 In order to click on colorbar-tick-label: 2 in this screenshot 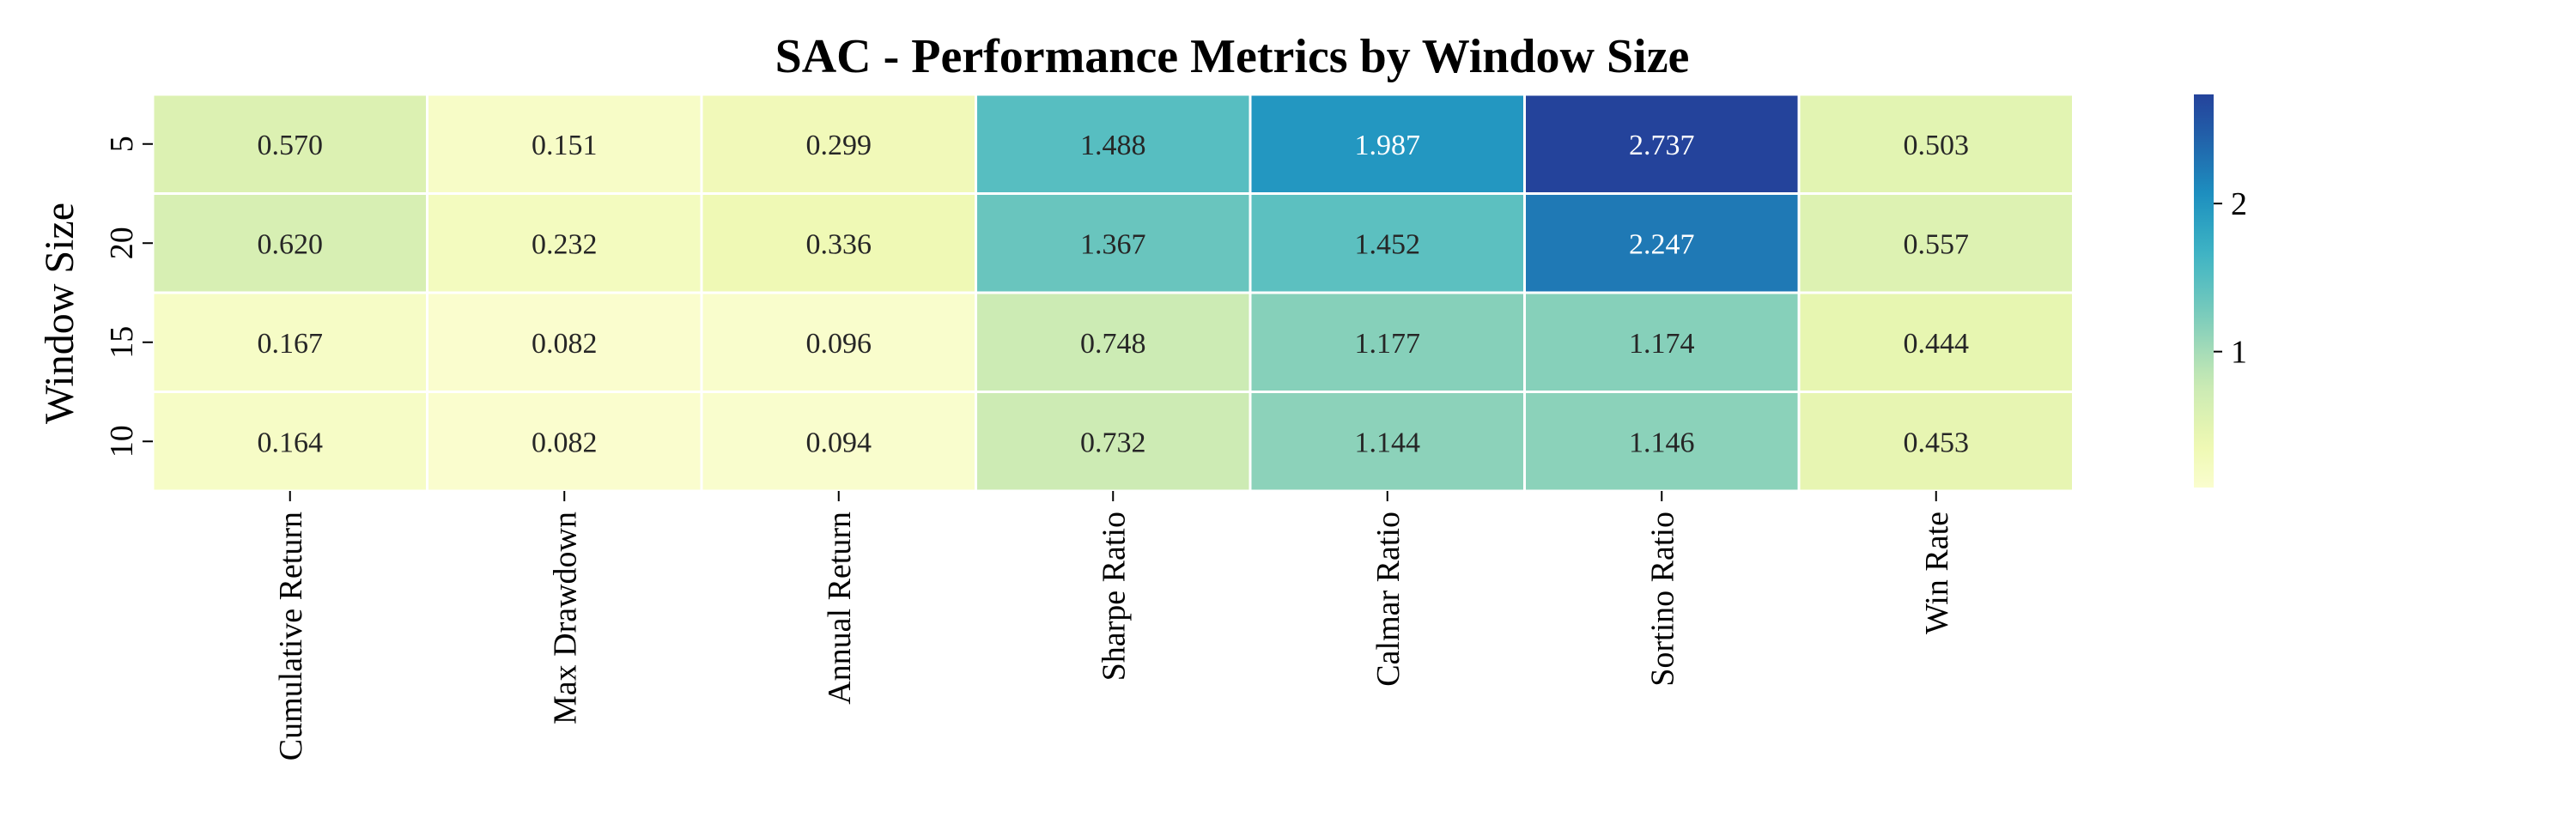, I will do `click(2239, 204)`.